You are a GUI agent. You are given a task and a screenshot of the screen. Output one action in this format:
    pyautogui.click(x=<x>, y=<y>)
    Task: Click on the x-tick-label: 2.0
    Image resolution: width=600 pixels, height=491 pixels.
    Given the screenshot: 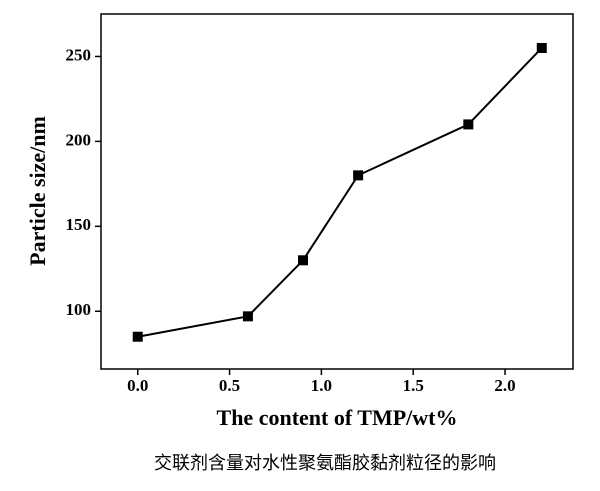 What is the action you would take?
    pyautogui.click(x=504, y=385)
    